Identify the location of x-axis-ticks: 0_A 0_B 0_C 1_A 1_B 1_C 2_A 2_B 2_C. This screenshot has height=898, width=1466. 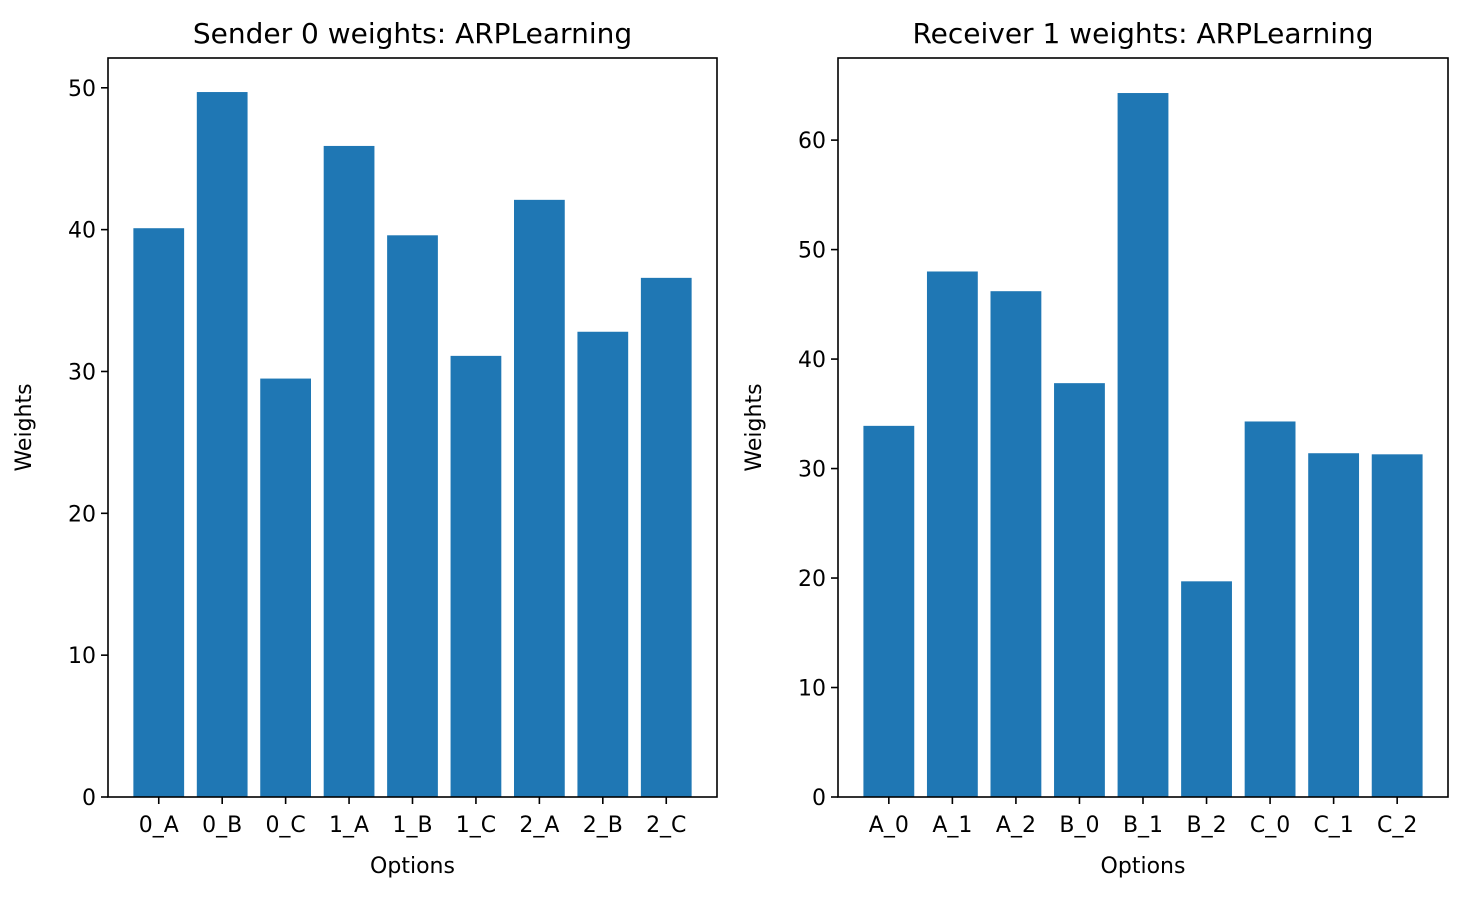
(412, 817).